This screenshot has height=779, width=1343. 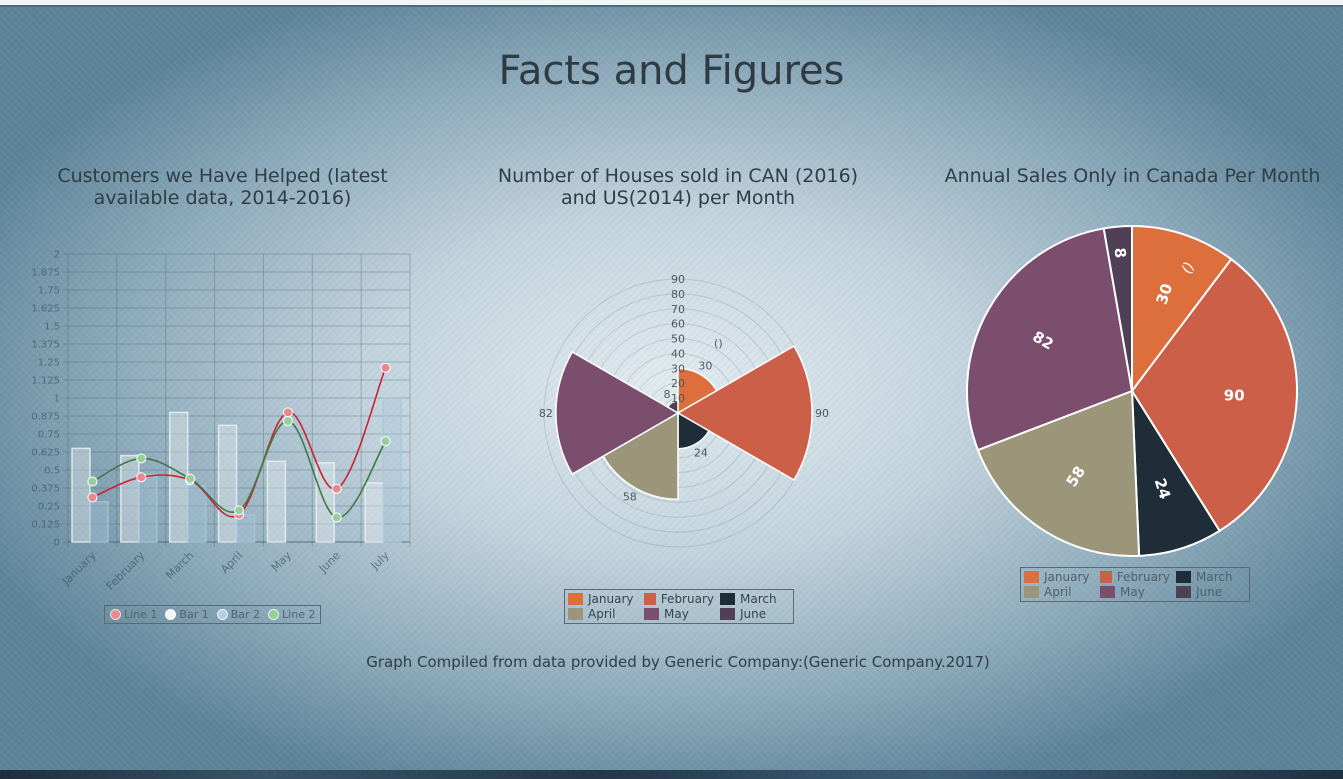 What do you see at coordinates (196, 514) in the screenshot?
I see `bar-bar-2-march` at bounding box center [196, 514].